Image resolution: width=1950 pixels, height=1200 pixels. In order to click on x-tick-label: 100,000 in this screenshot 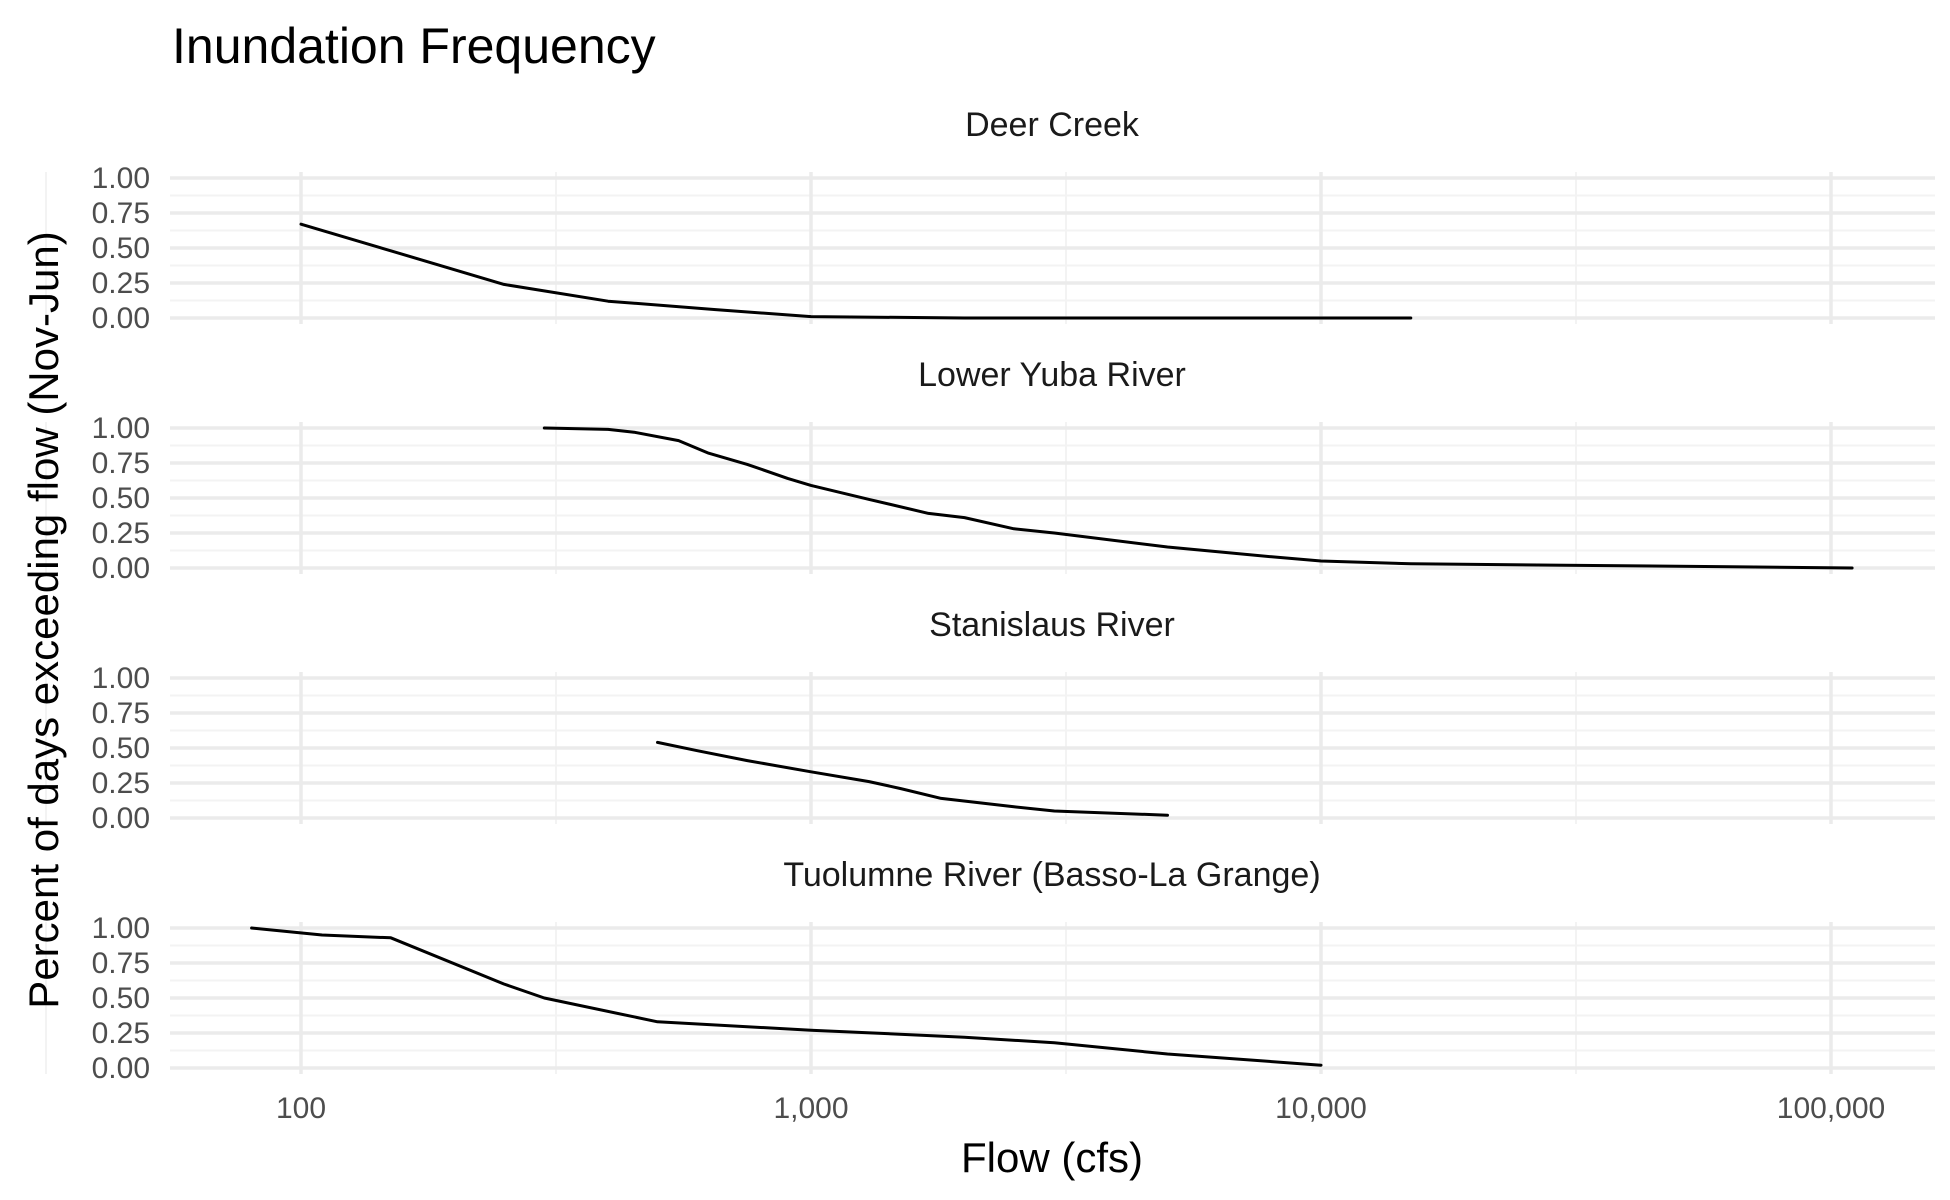, I will do `click(1831, 1108)`.